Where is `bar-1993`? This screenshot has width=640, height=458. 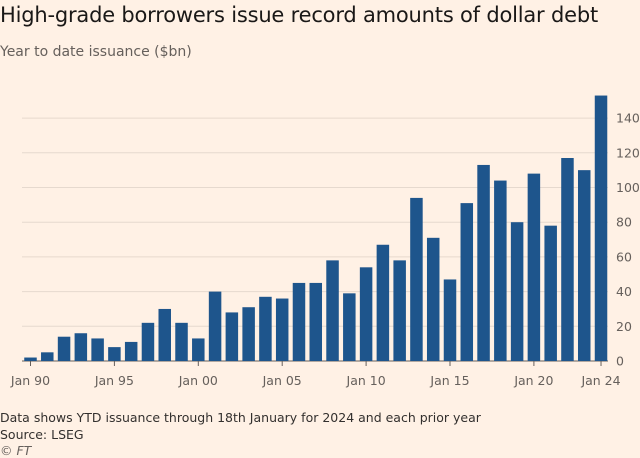 bar-1993 is located at coordinates (81, 347).